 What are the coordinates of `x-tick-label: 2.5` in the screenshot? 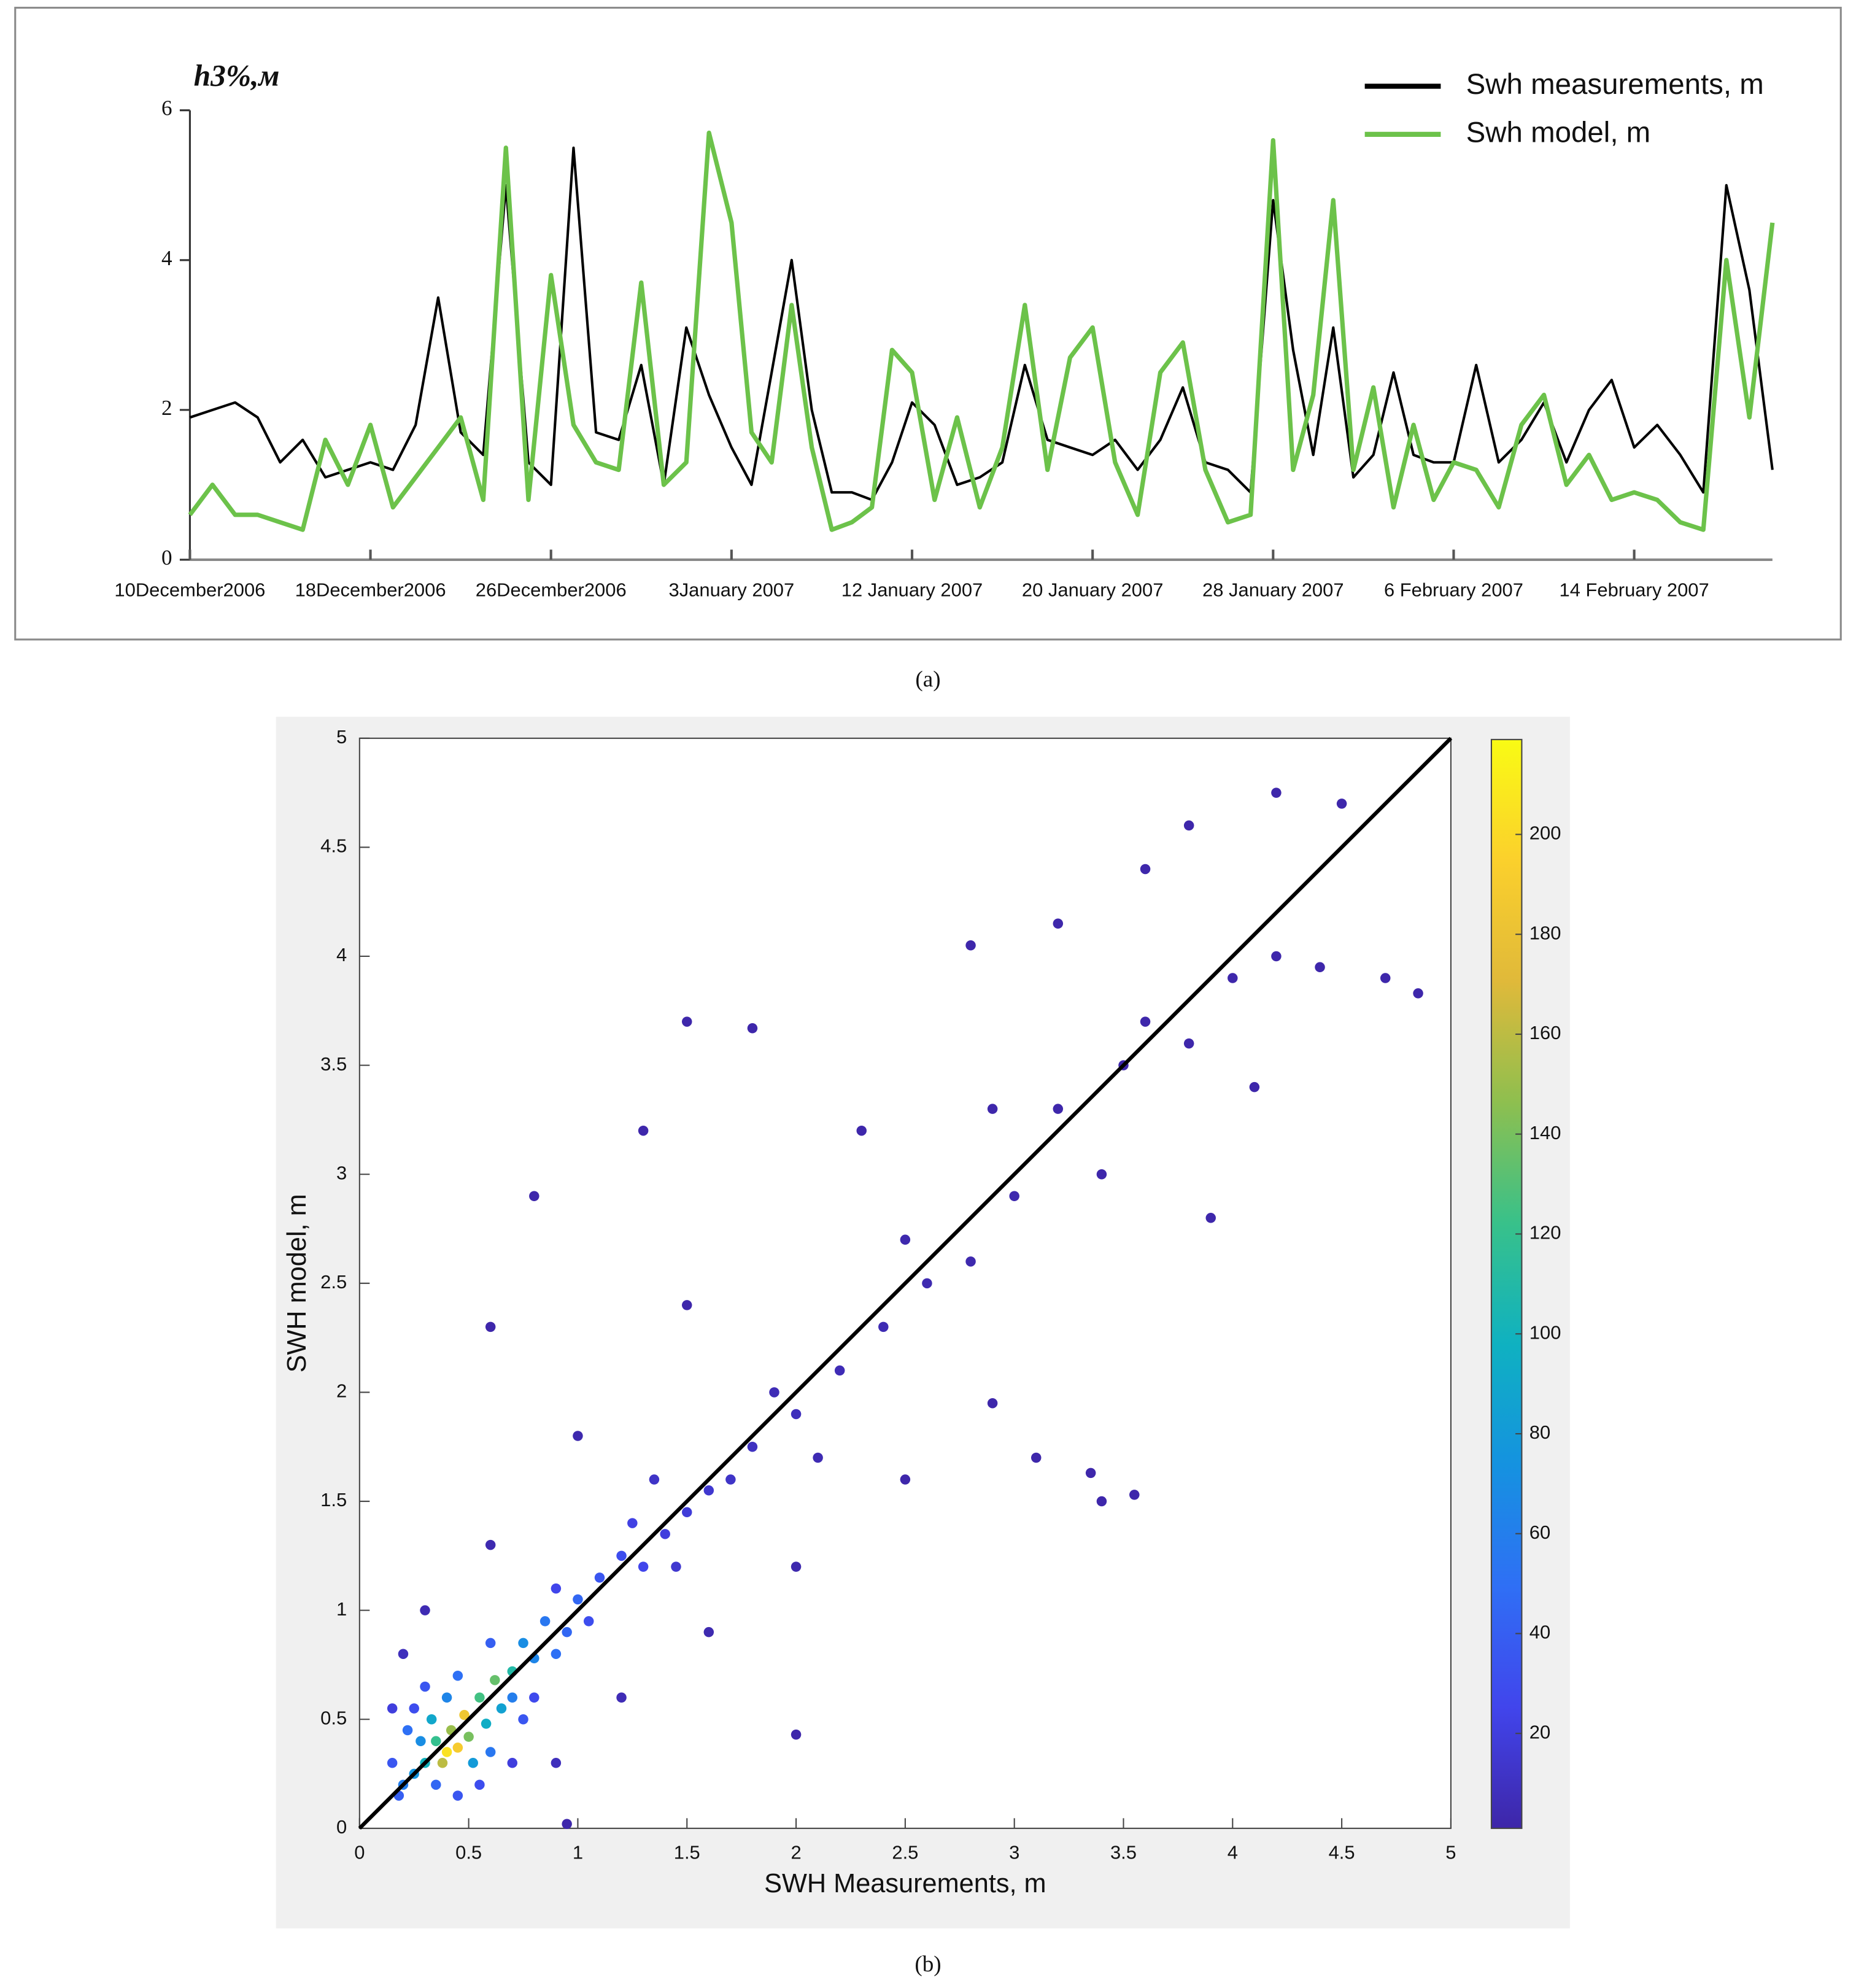 It's located at (905, 1852).